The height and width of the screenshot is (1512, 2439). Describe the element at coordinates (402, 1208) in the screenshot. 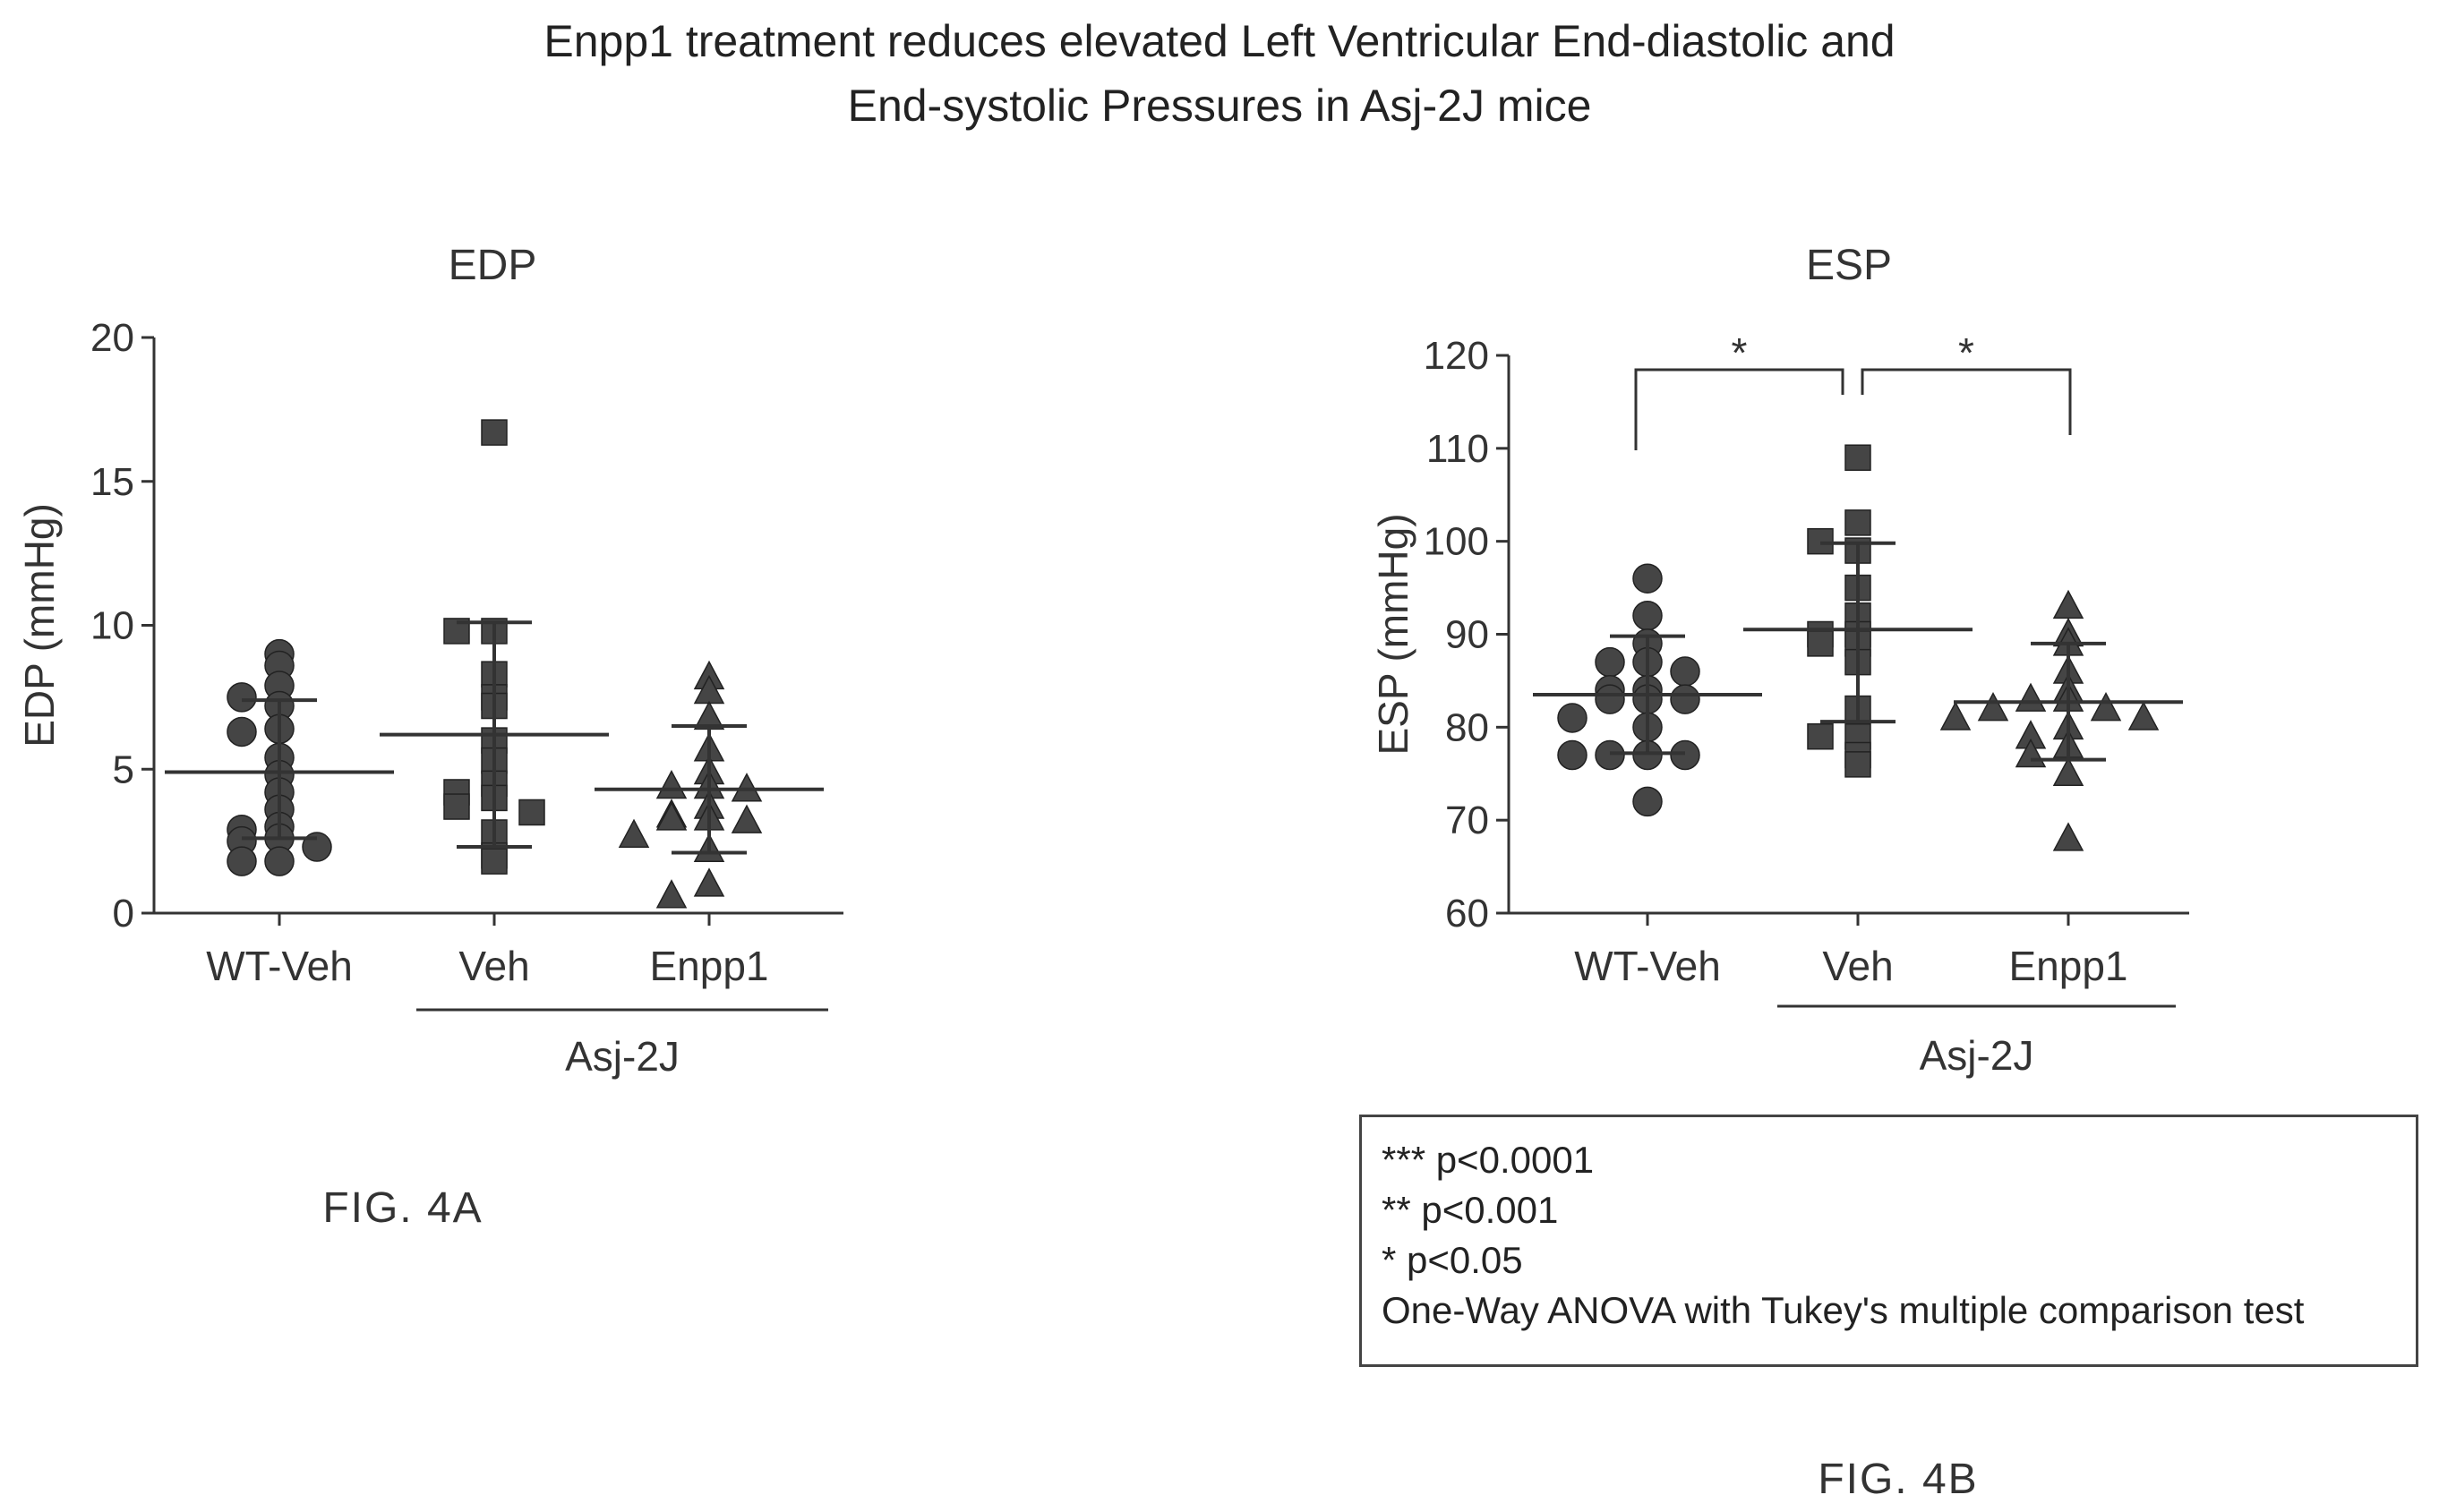

I see `figure-label: FIG. 4A` at that location.